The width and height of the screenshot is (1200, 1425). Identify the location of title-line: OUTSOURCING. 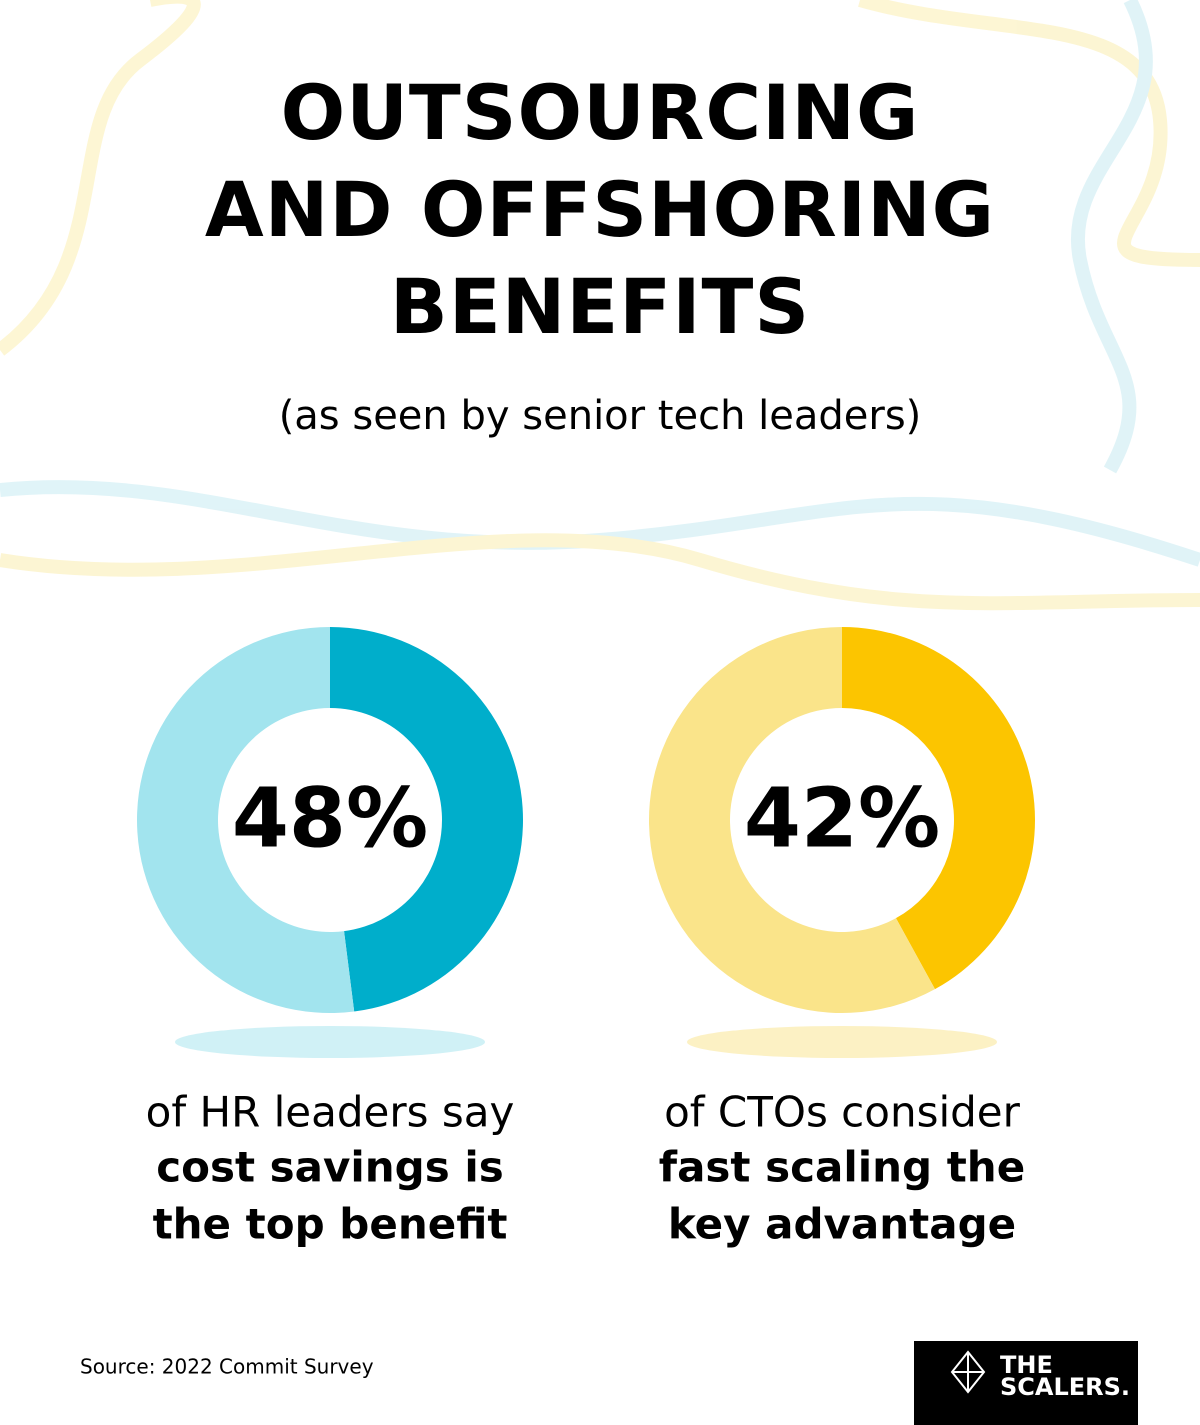
(600, 112).